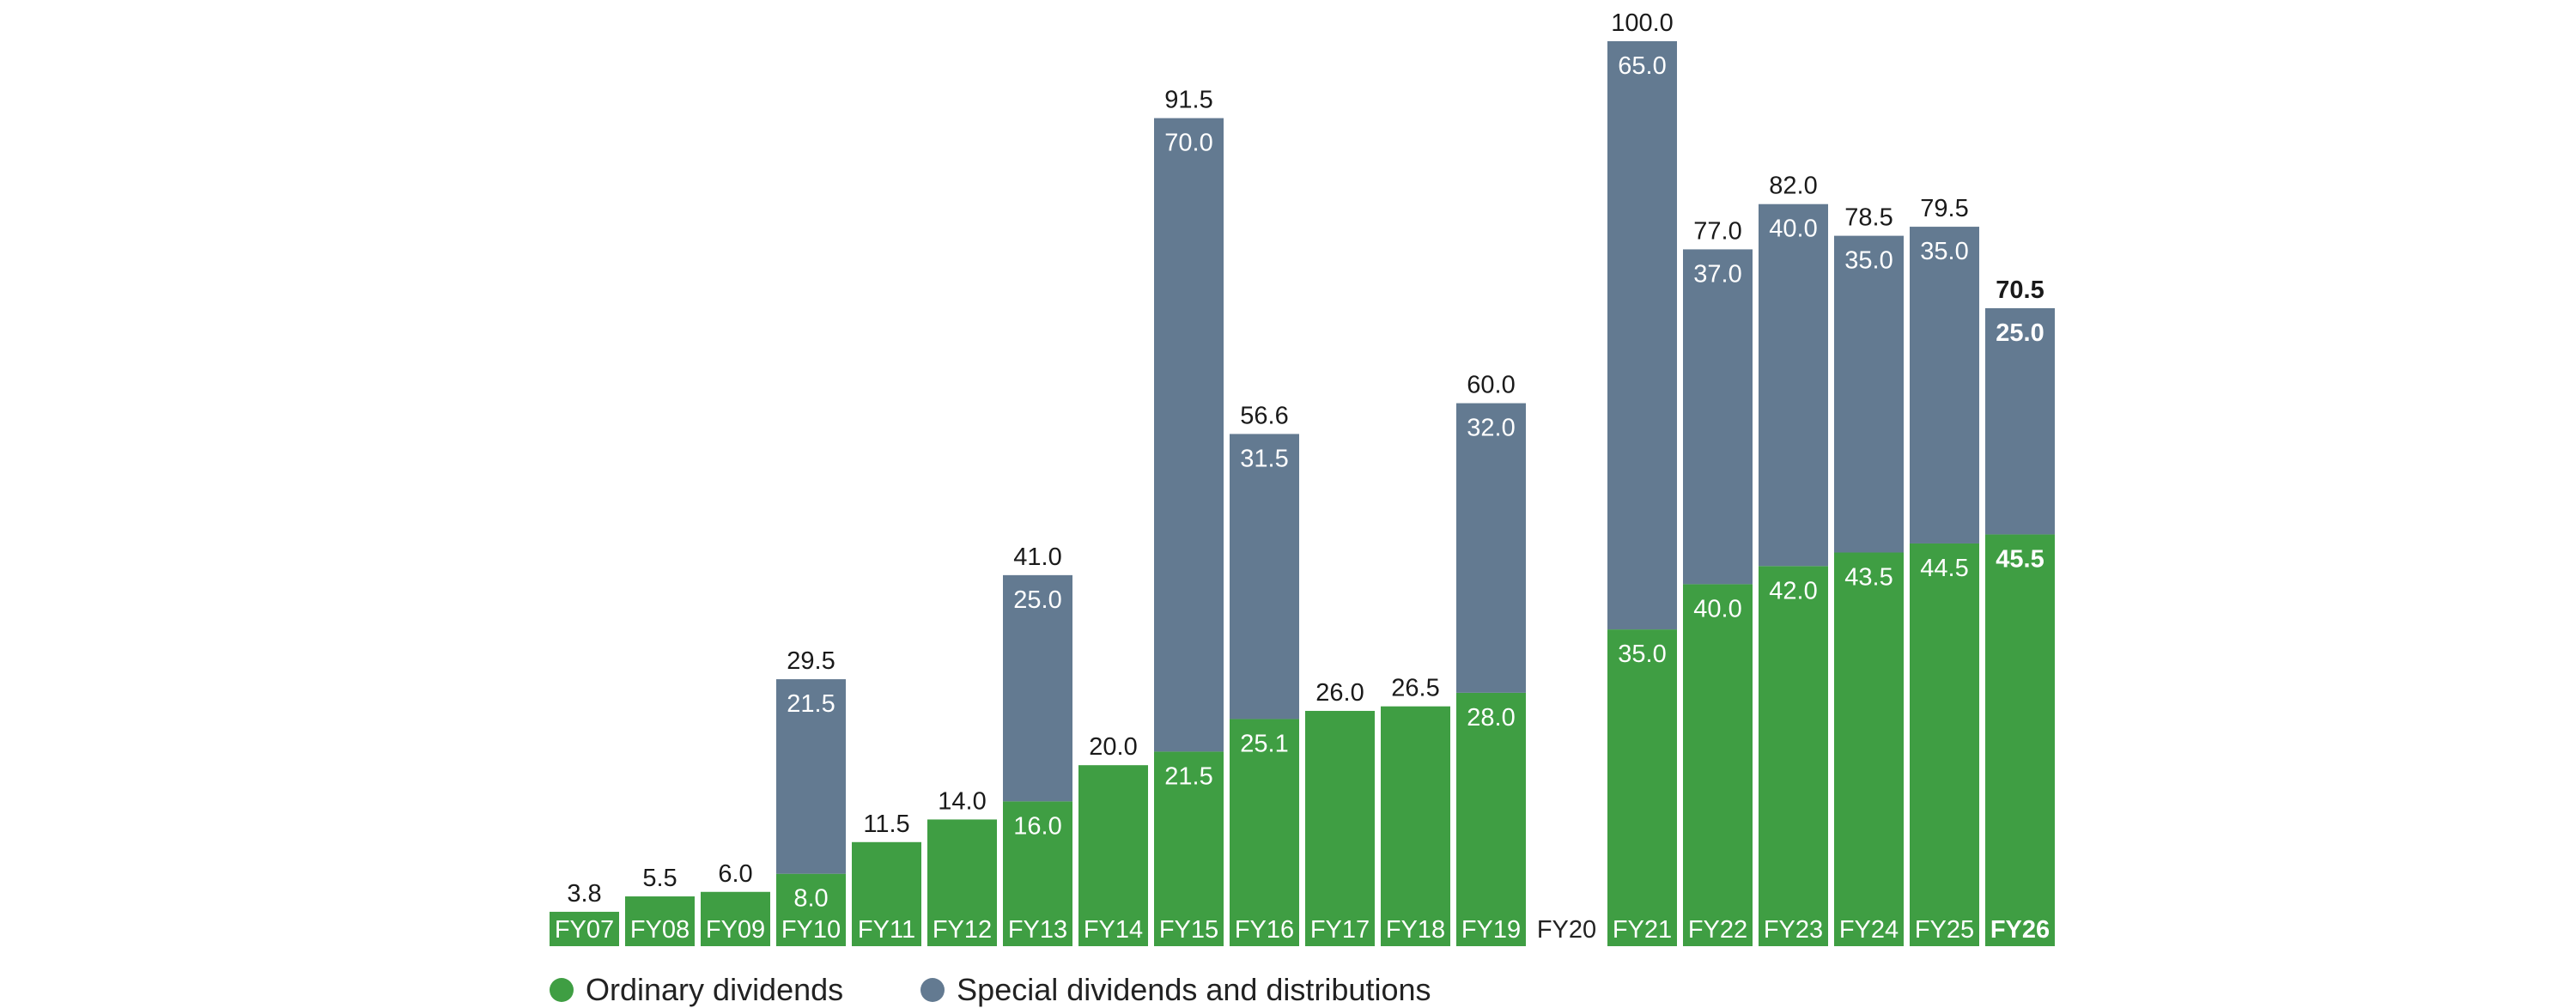 This screenshot has height=1008, width=2576. I want to click on data-label-total-fy13: 41.0, so click(1037, 557).